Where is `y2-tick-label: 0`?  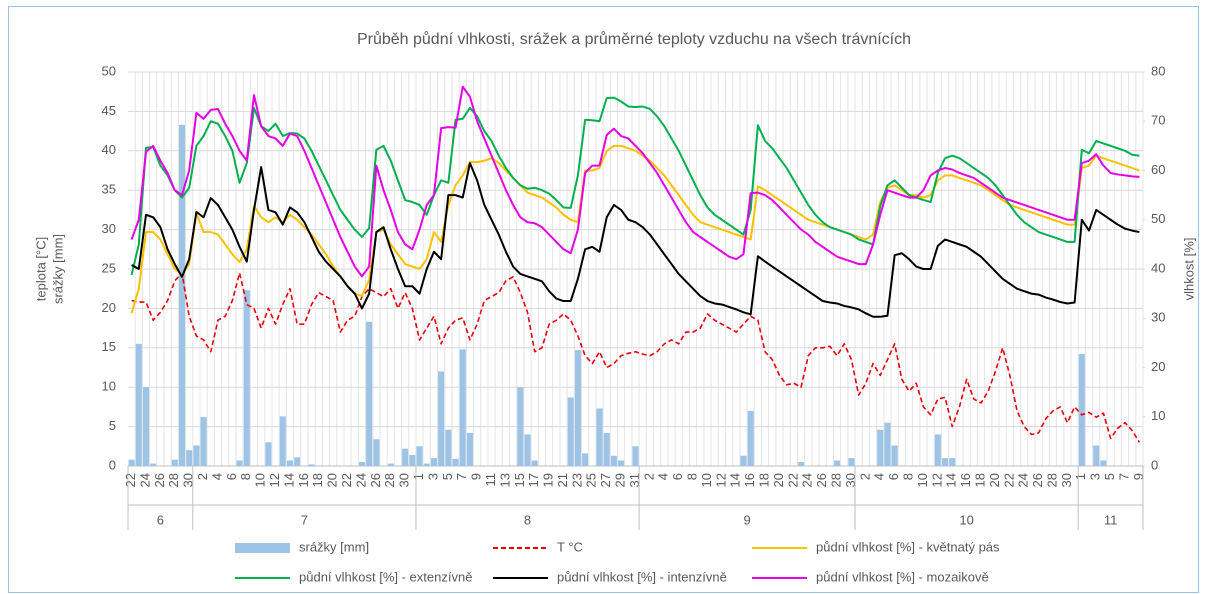 y2-tick-label: 0 is located at coordinates (1154, 464).